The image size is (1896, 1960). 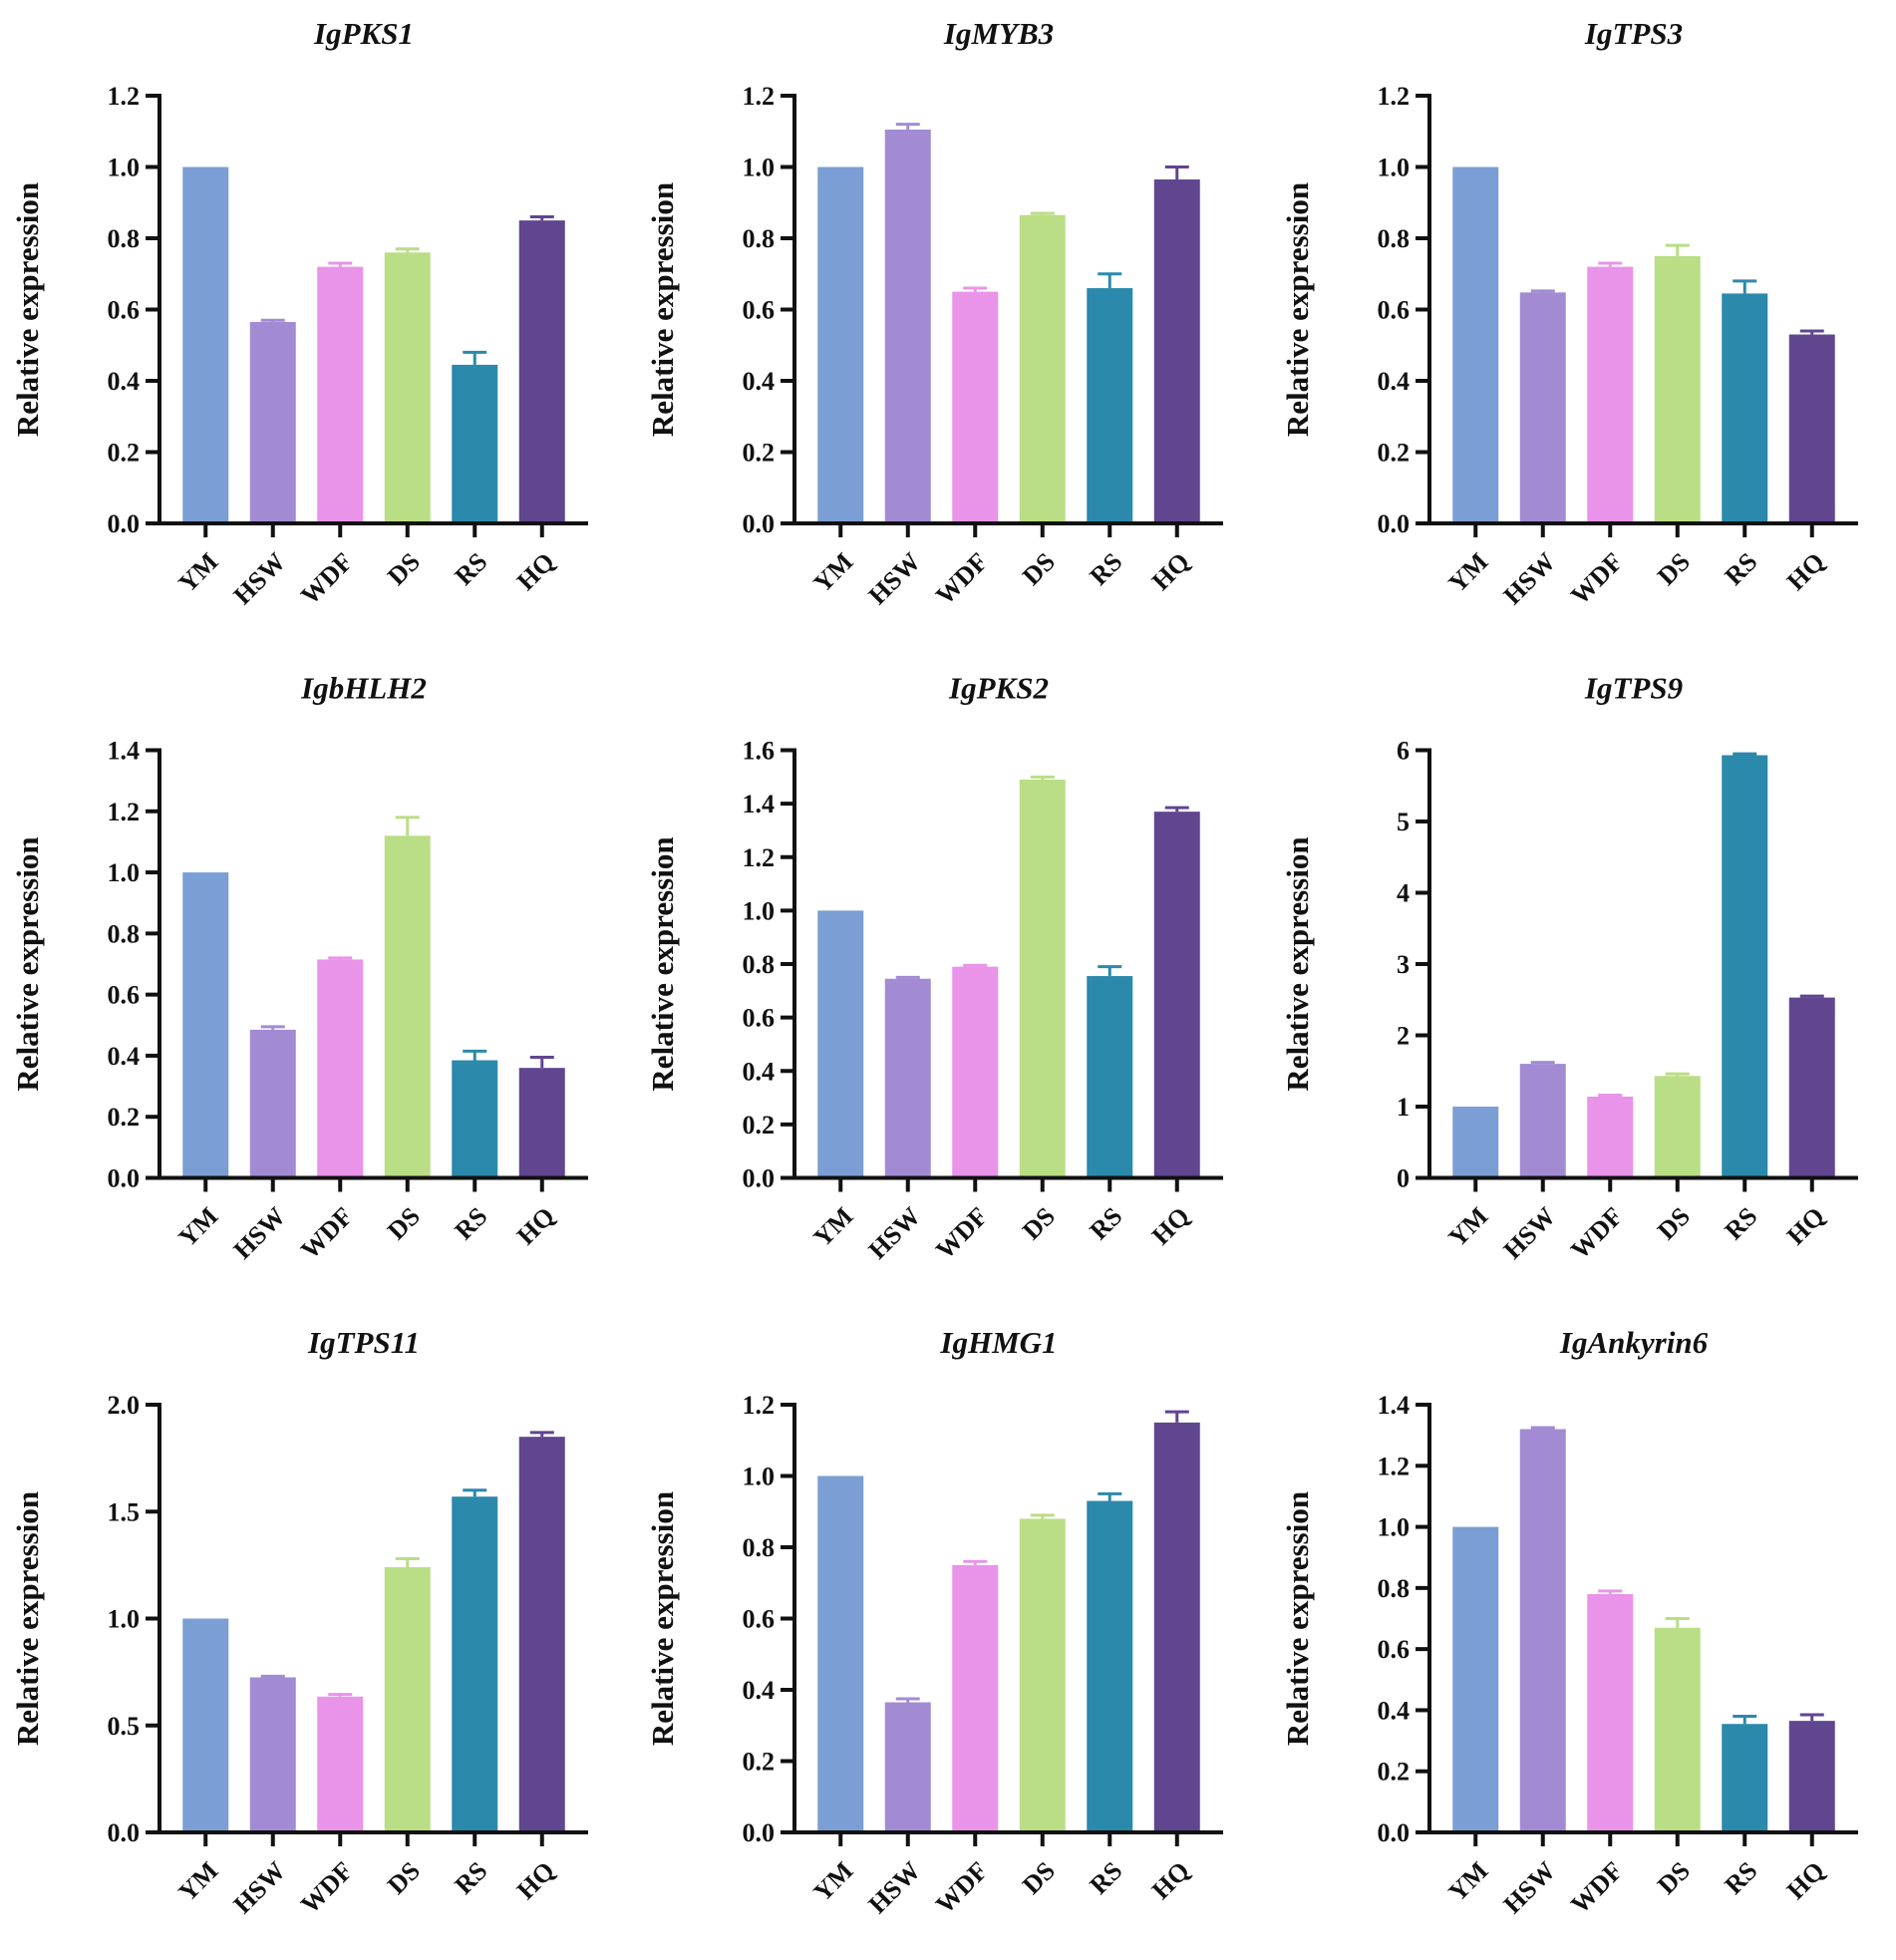 I want to click on chart-title: IgHMG1, so click(x=998, y=1342).